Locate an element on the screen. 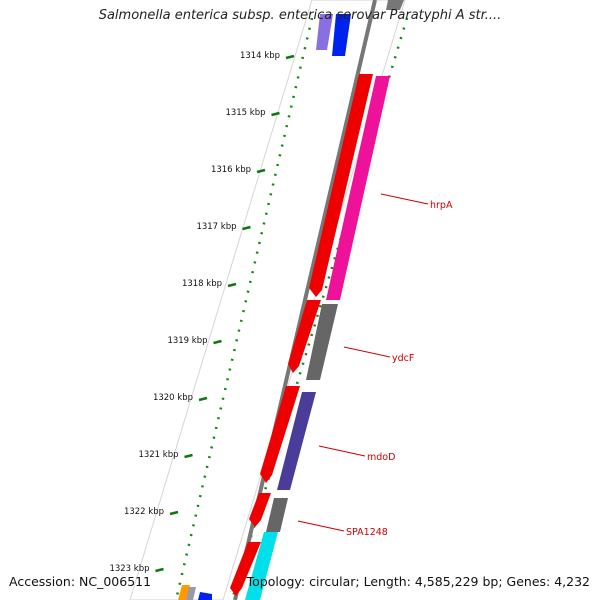 The width and height of the screenshot is (600, 600). cds-feature-gray-bottom is located at coordinates (191, 593).